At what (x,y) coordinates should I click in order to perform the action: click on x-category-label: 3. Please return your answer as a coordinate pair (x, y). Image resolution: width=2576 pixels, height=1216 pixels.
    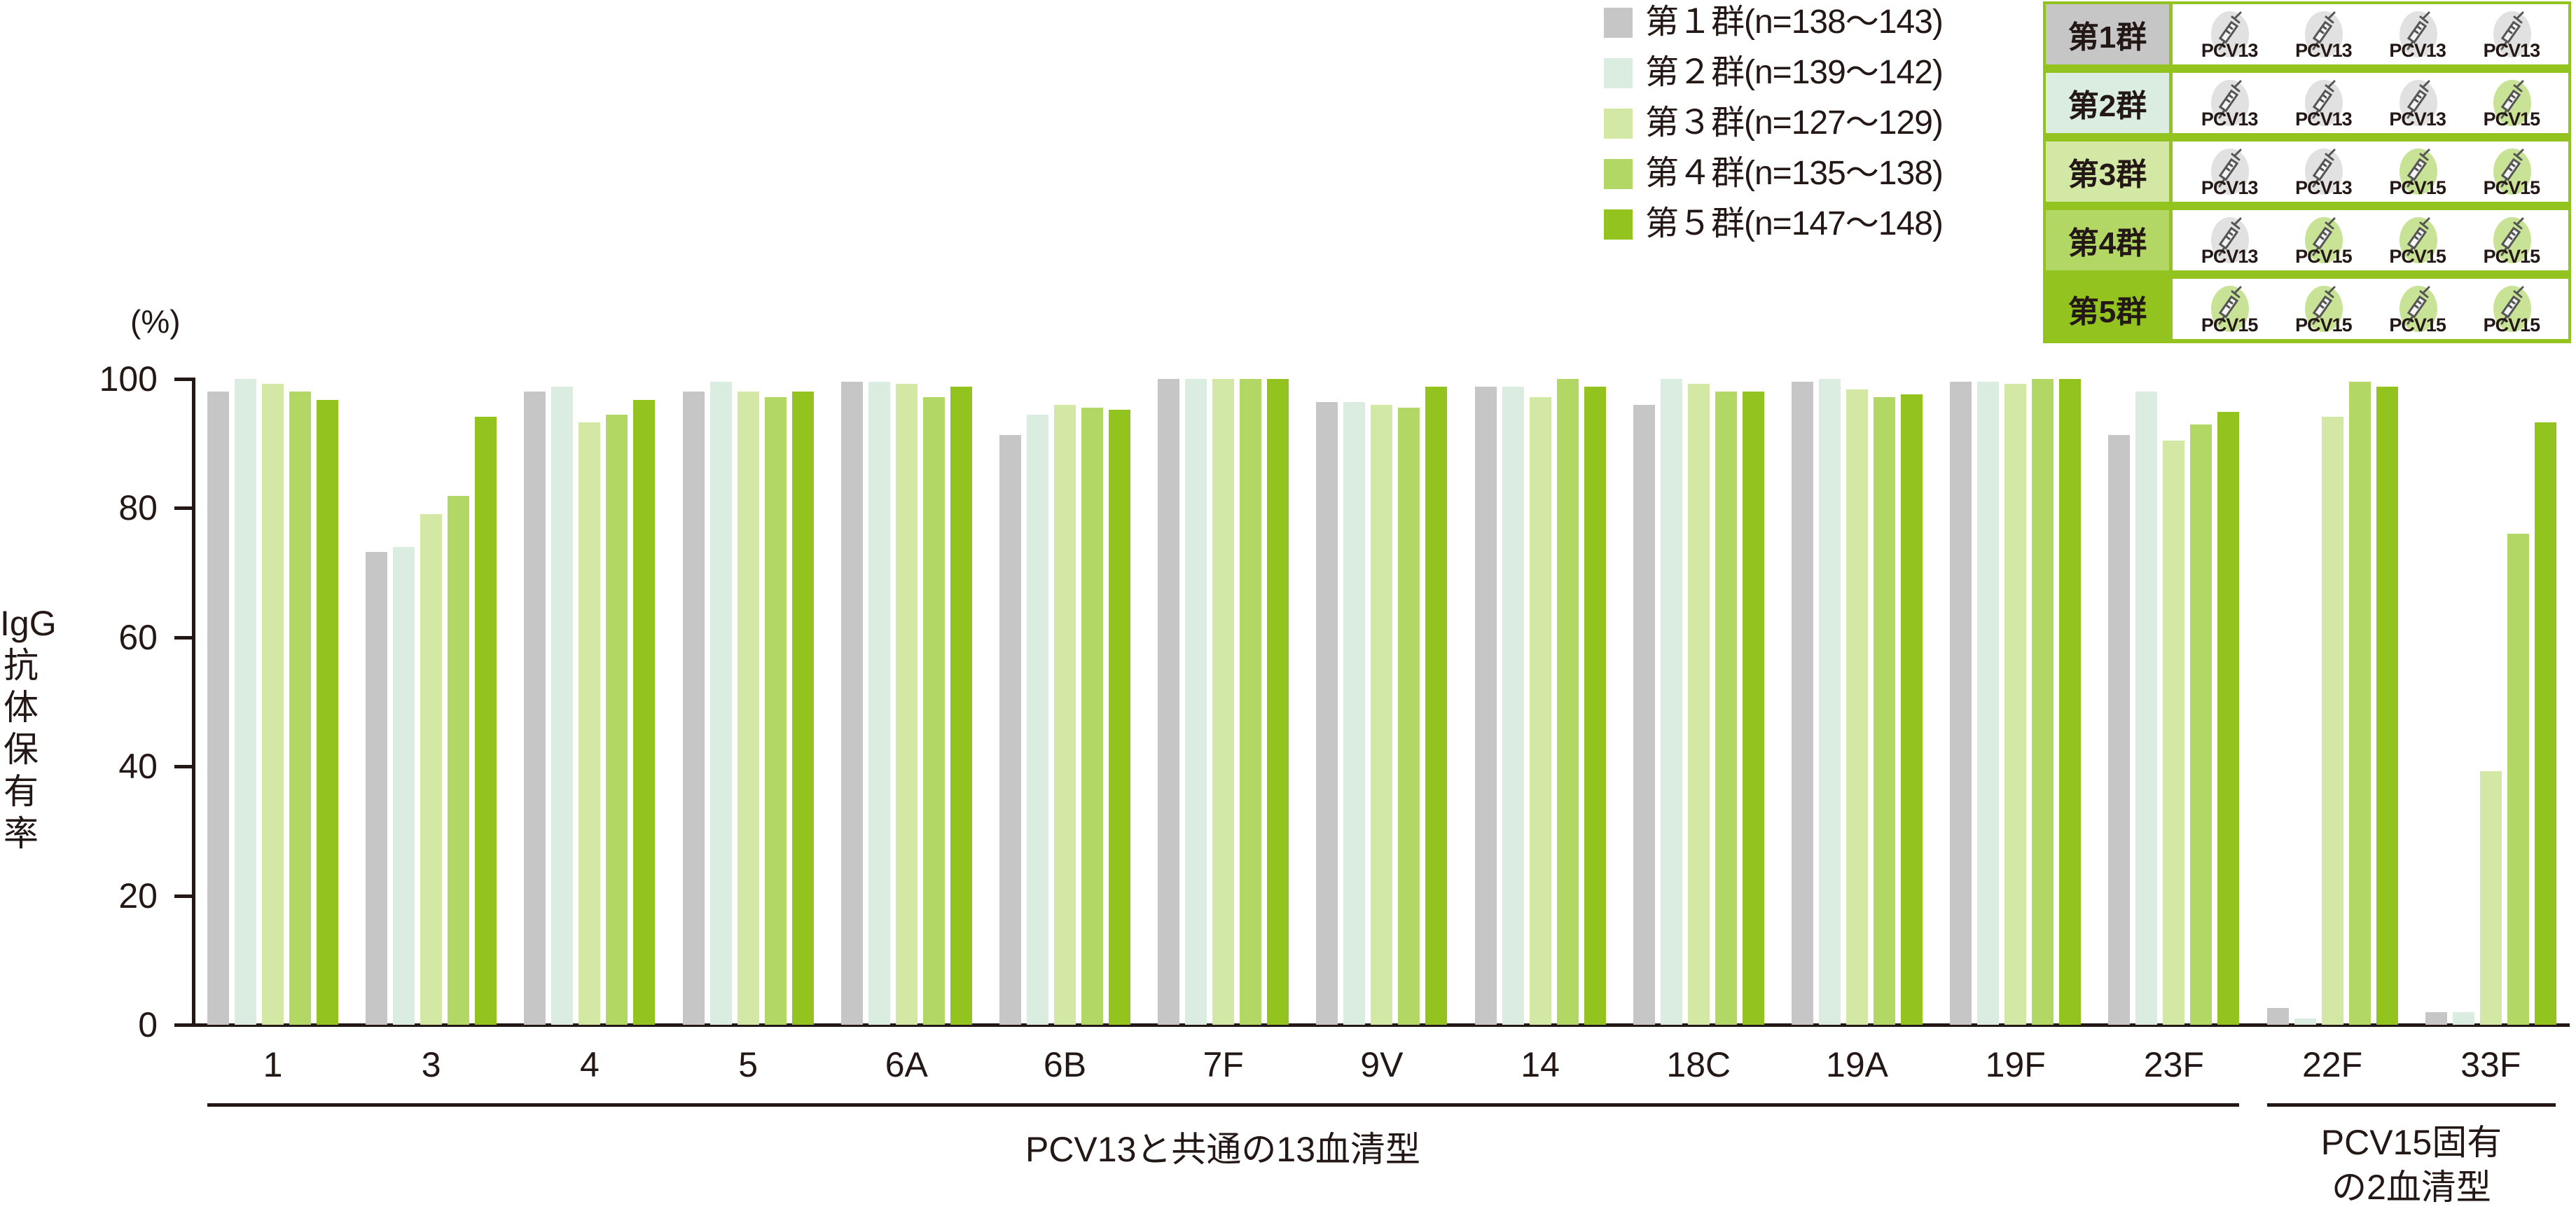
    Looking at the image, I should click on (431, 1064).